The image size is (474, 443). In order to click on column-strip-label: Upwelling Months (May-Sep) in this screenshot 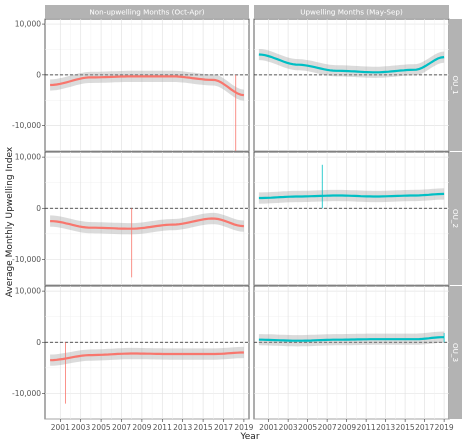, I will do `click(351, 12)`.